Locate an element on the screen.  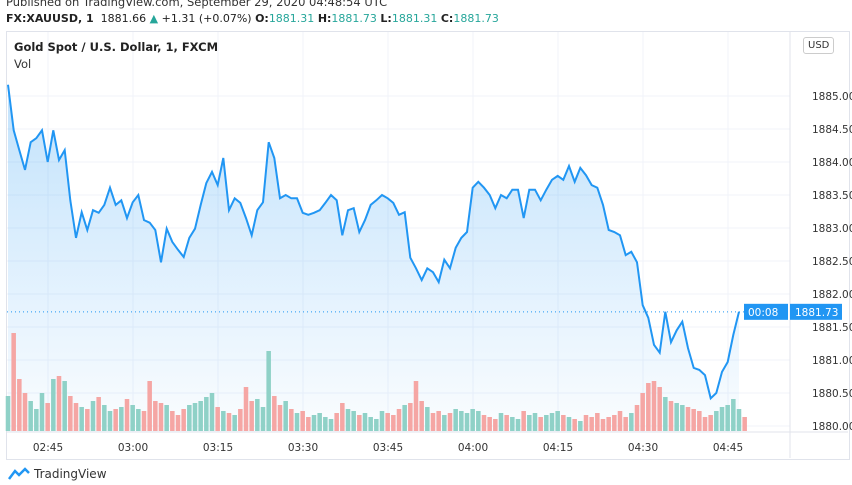
currency-button: USD is located at coordinates (819, 45).